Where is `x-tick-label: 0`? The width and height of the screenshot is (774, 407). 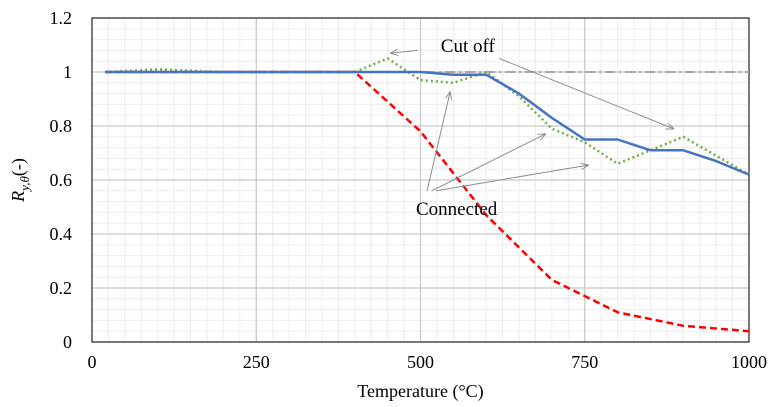 x-tick-label: 0 is located at coordinates (92, 362).